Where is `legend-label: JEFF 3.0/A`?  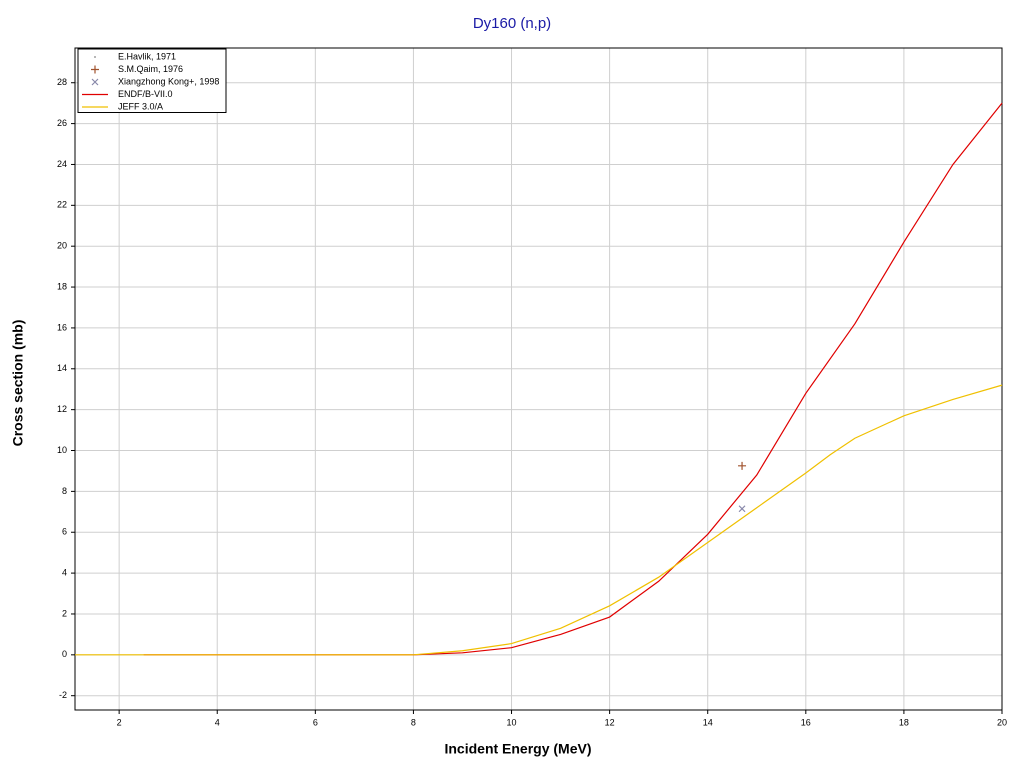 legend-label: JEFF 3.0/A is located at coordinates (140, 106).